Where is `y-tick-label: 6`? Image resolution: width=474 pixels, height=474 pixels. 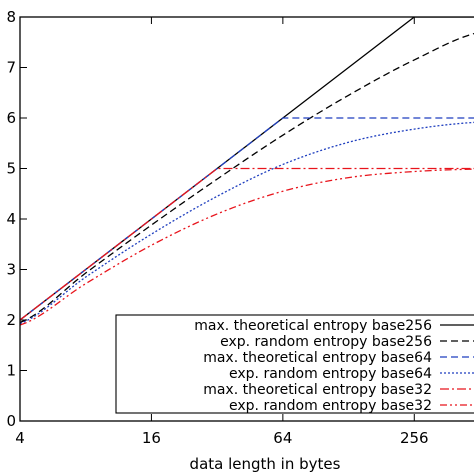
y-tick-label: 6 is located at coordinates (11, 118).